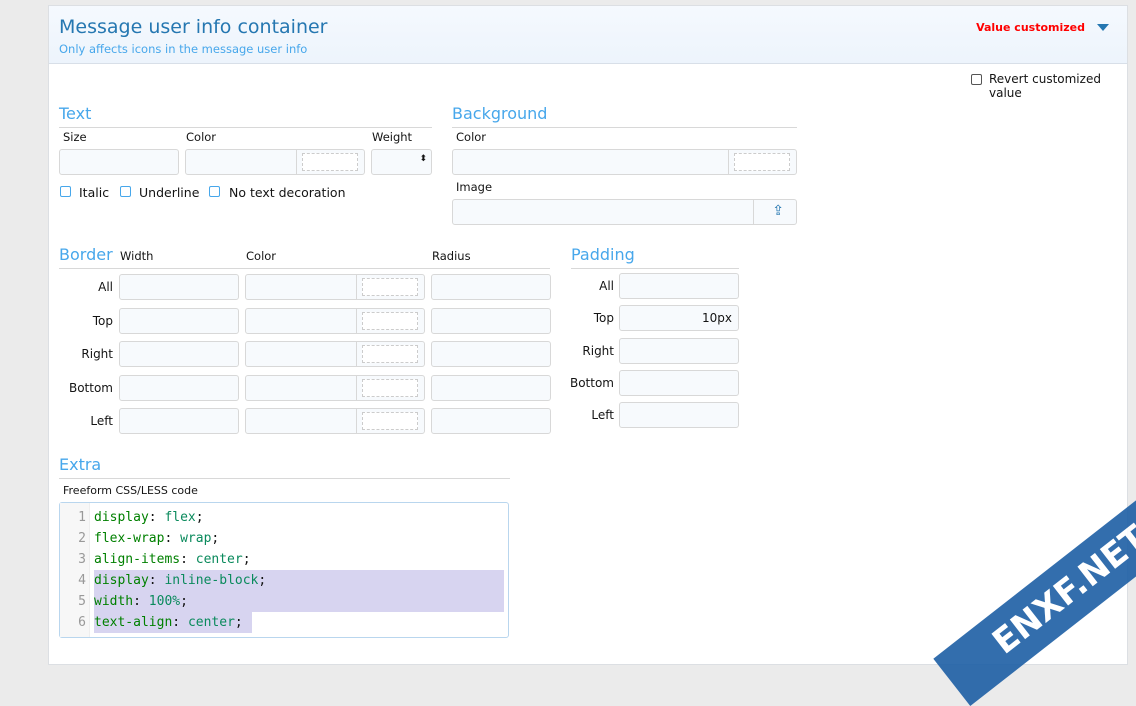 Image resolution: width=1136 pixels, height=706 pixels. Describe the element at coordinates (86, 254) in the screenshot. I see `border-heading: Border` at that location.